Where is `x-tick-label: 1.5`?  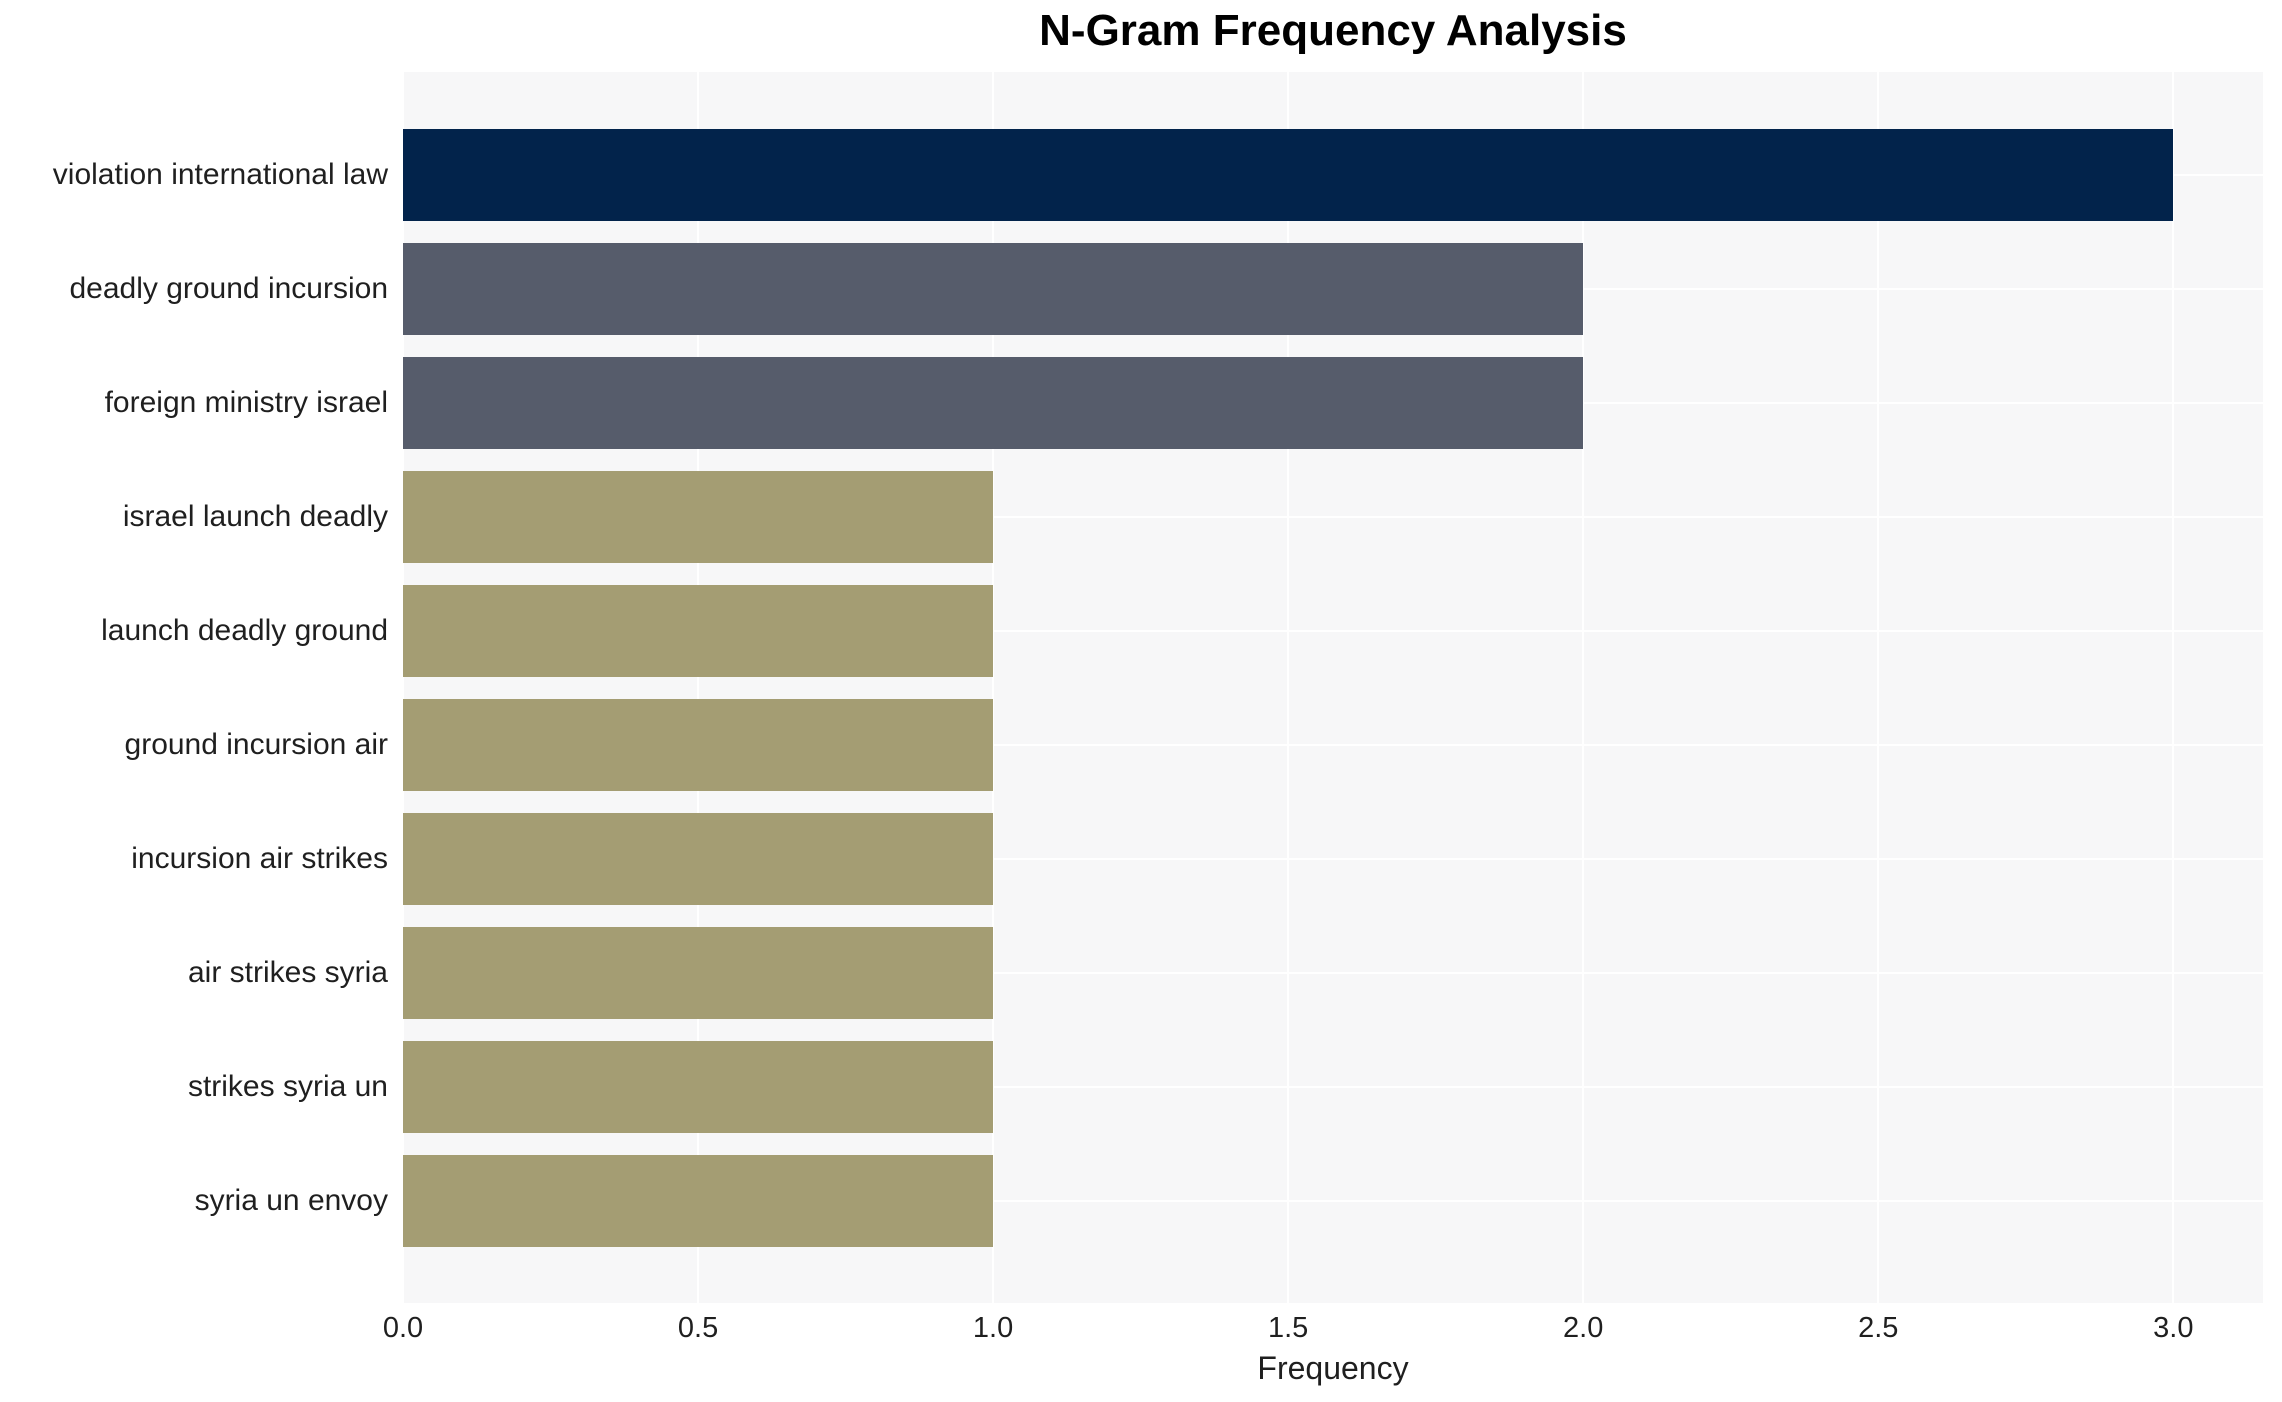 x-tick-label: 1.5 is located at coordinates (1288, 1328).